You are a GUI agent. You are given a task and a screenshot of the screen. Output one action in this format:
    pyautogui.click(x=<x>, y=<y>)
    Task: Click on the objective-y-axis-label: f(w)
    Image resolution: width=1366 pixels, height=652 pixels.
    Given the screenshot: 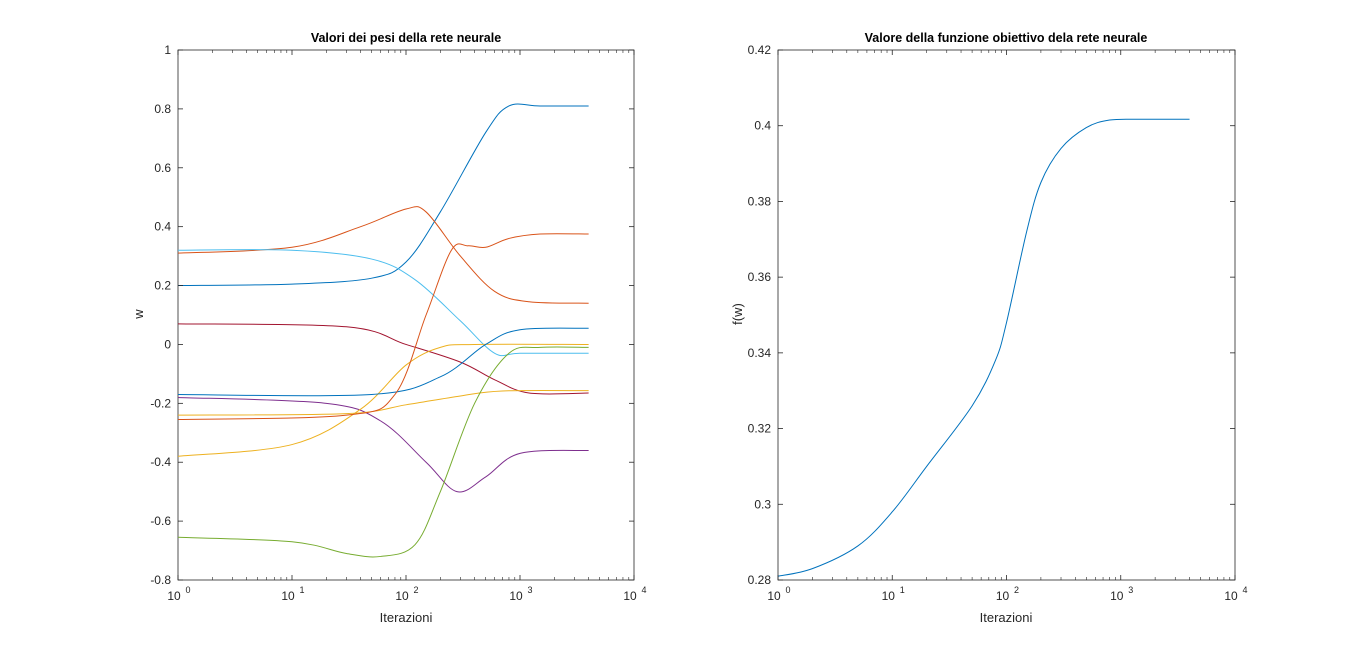 What is the action you would take?
    pyautogui.click(x=737, y=314)
    